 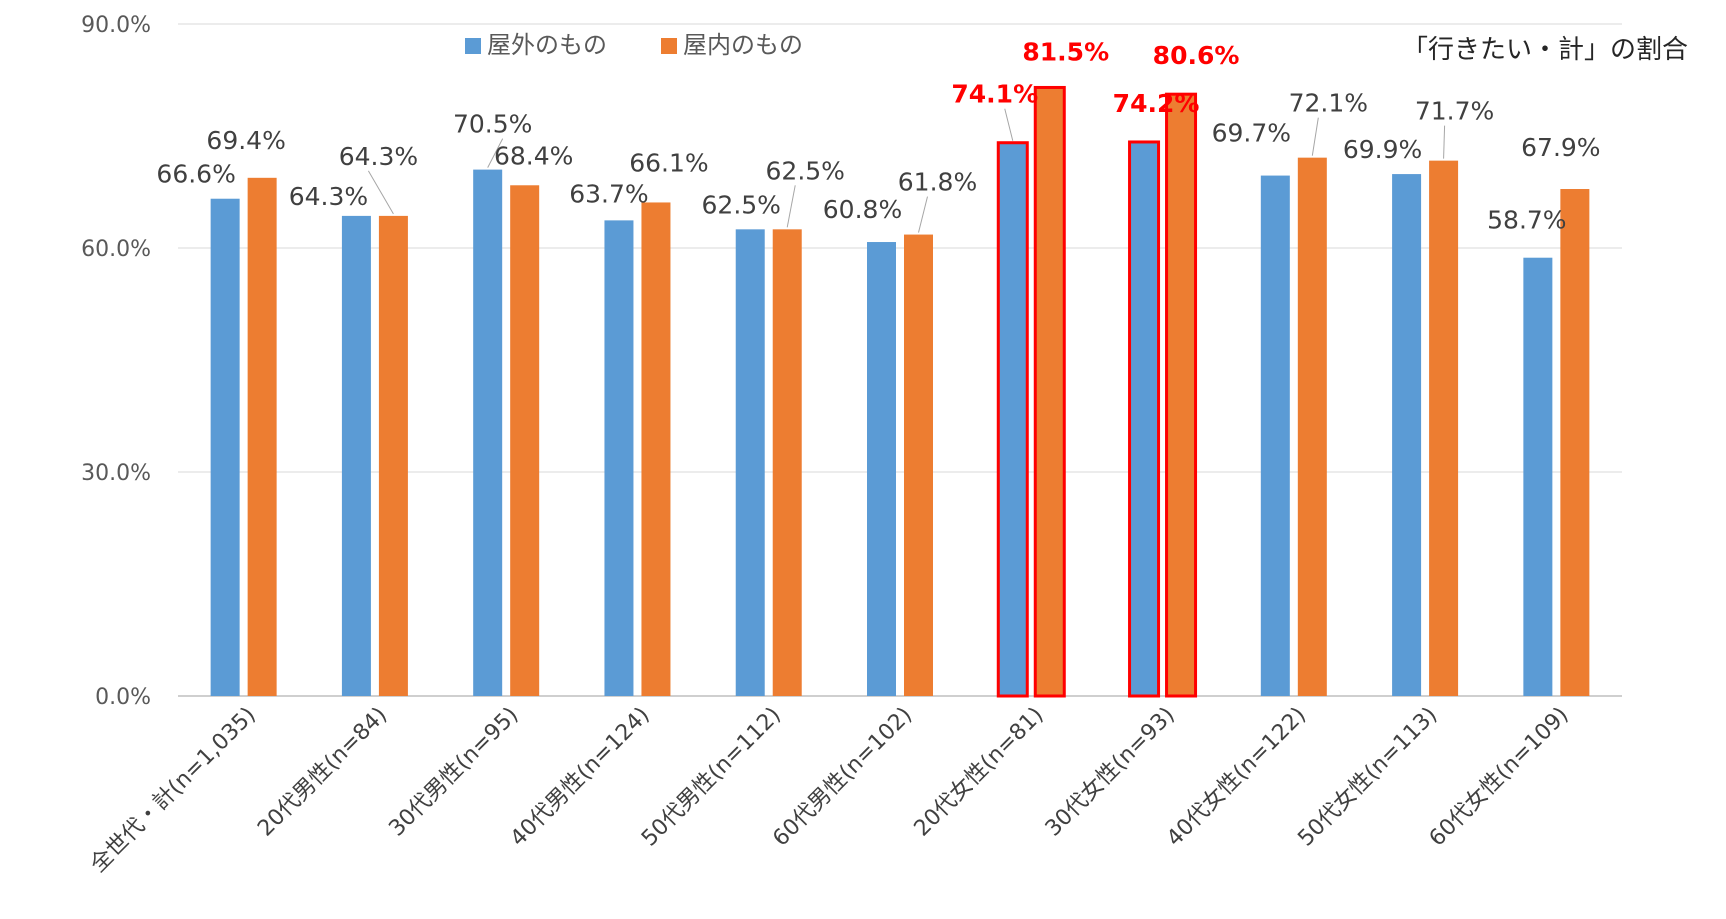 What do you see at coordinates (245, 140) in the screenshot?
I see `data-label-indoor-0: 69.4%` at bounding box center [245, 140].